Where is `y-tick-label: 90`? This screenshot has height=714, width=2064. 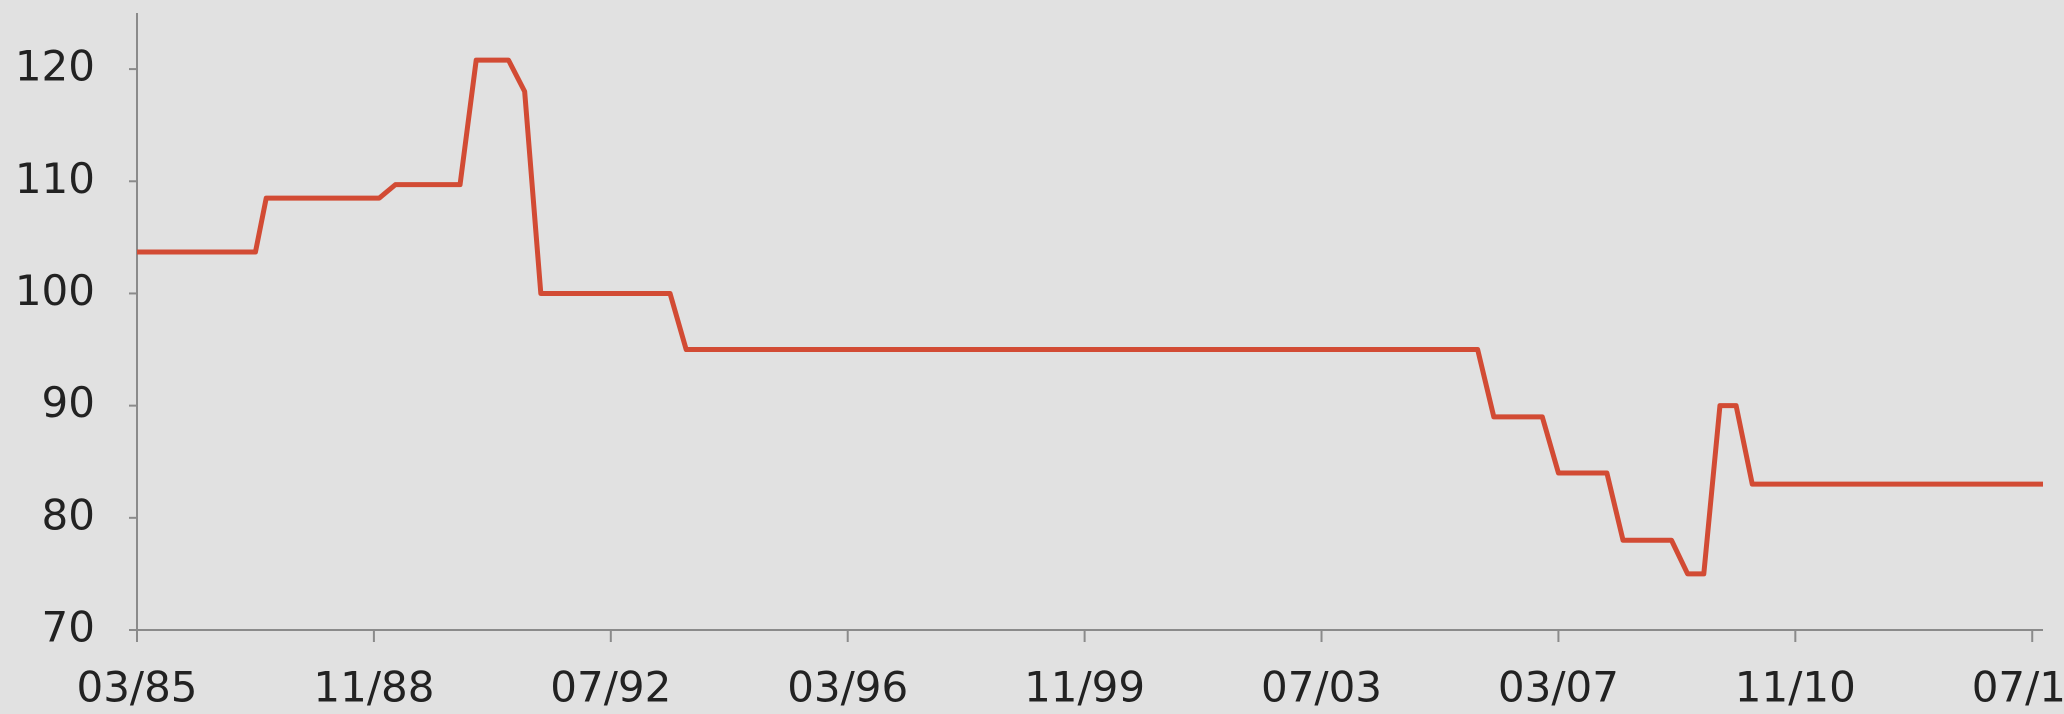
y-tick-label: 90 is located at coordinates (68, 402).